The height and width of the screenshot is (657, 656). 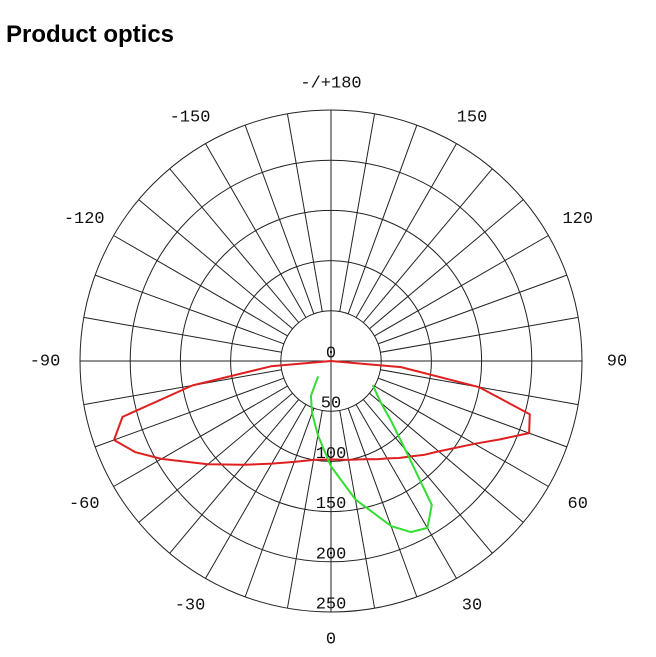 What do you see at coordinates (331, 504) in the screenshot?
I see `r-tick-label: 150` at bounding box center [331, 504].